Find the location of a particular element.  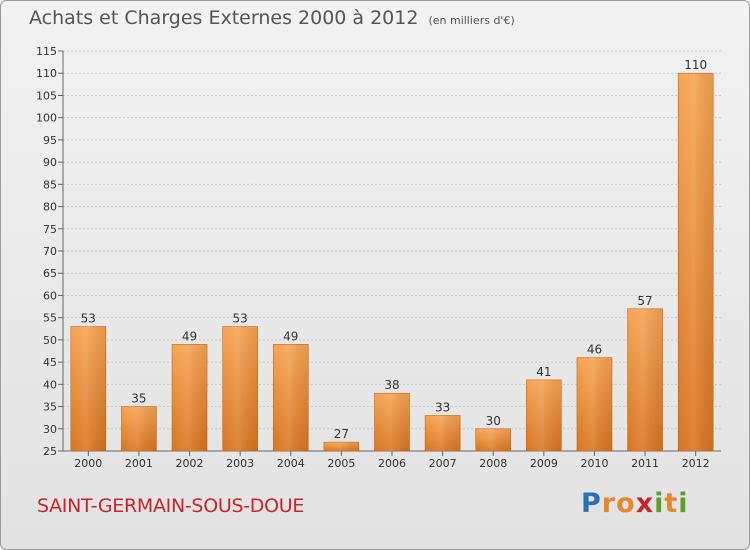

x-tick-label: 2000 is located at coordinates (88, 463).